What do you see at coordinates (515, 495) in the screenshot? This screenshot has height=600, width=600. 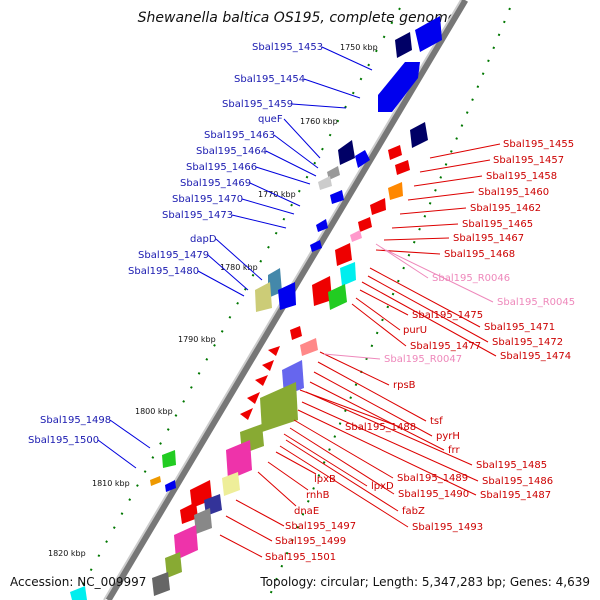 I see `gene-label: Sbal195_1487` at bounding box center [515, 495].